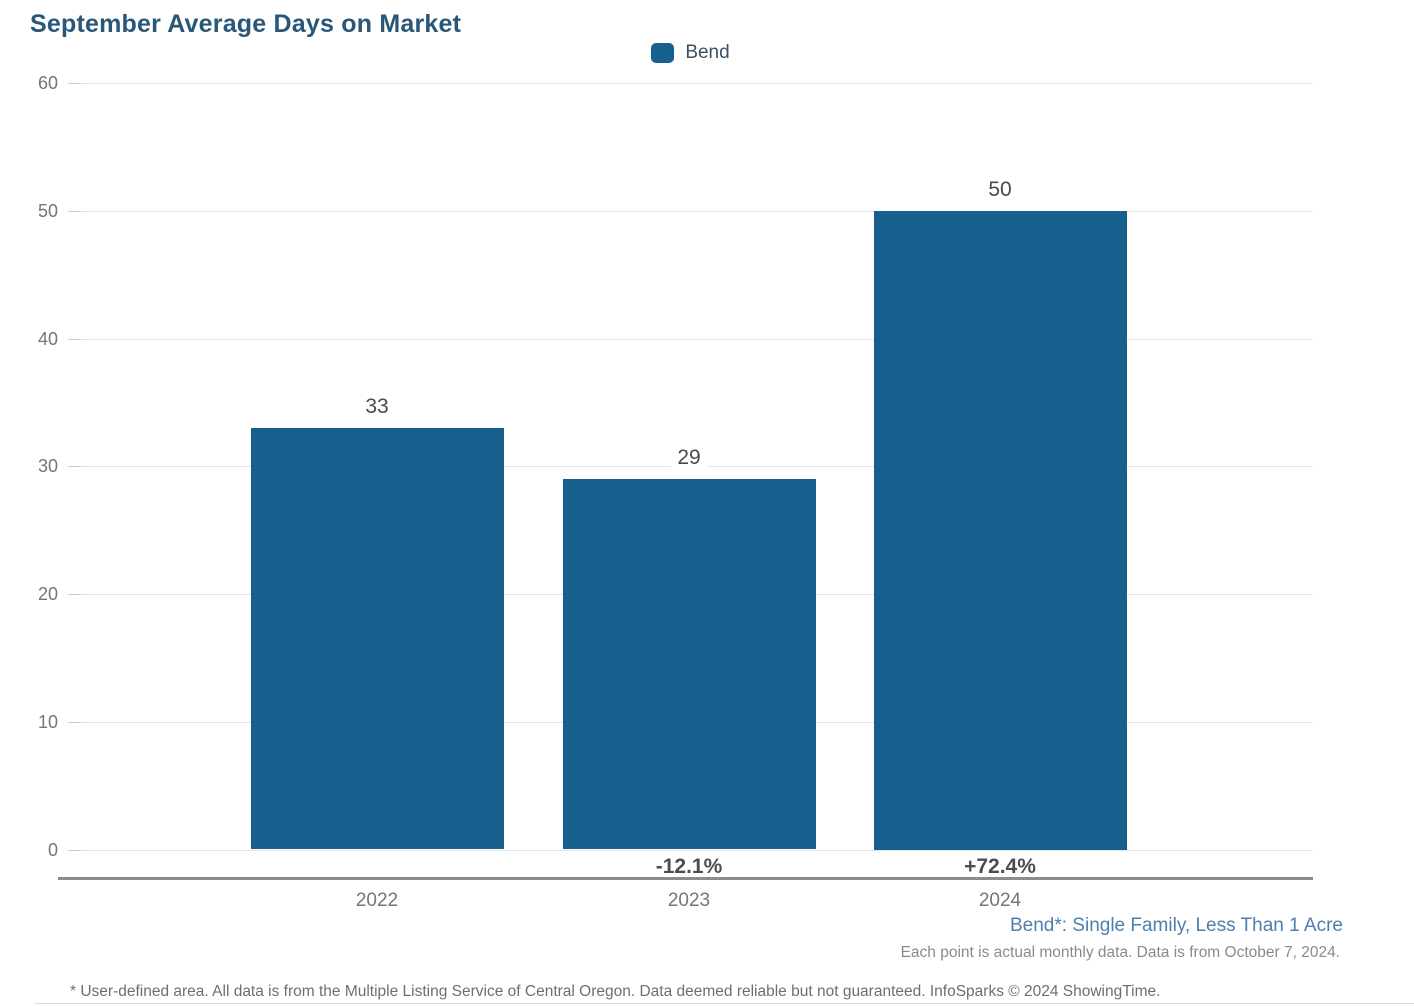 The height and width of the screenshot is (1006, 1414). Describe the element at coordinates (1000, 190) in the screenshot. I see `value-label-2024: 50` at that location.